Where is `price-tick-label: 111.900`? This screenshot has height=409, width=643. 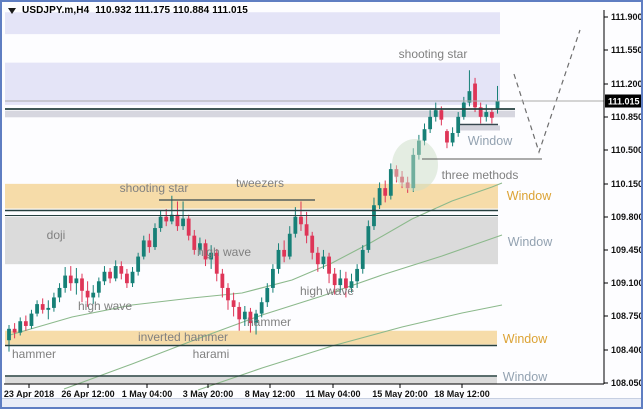
price-tick-label: 111.900 is located at coordinates (626, 17).